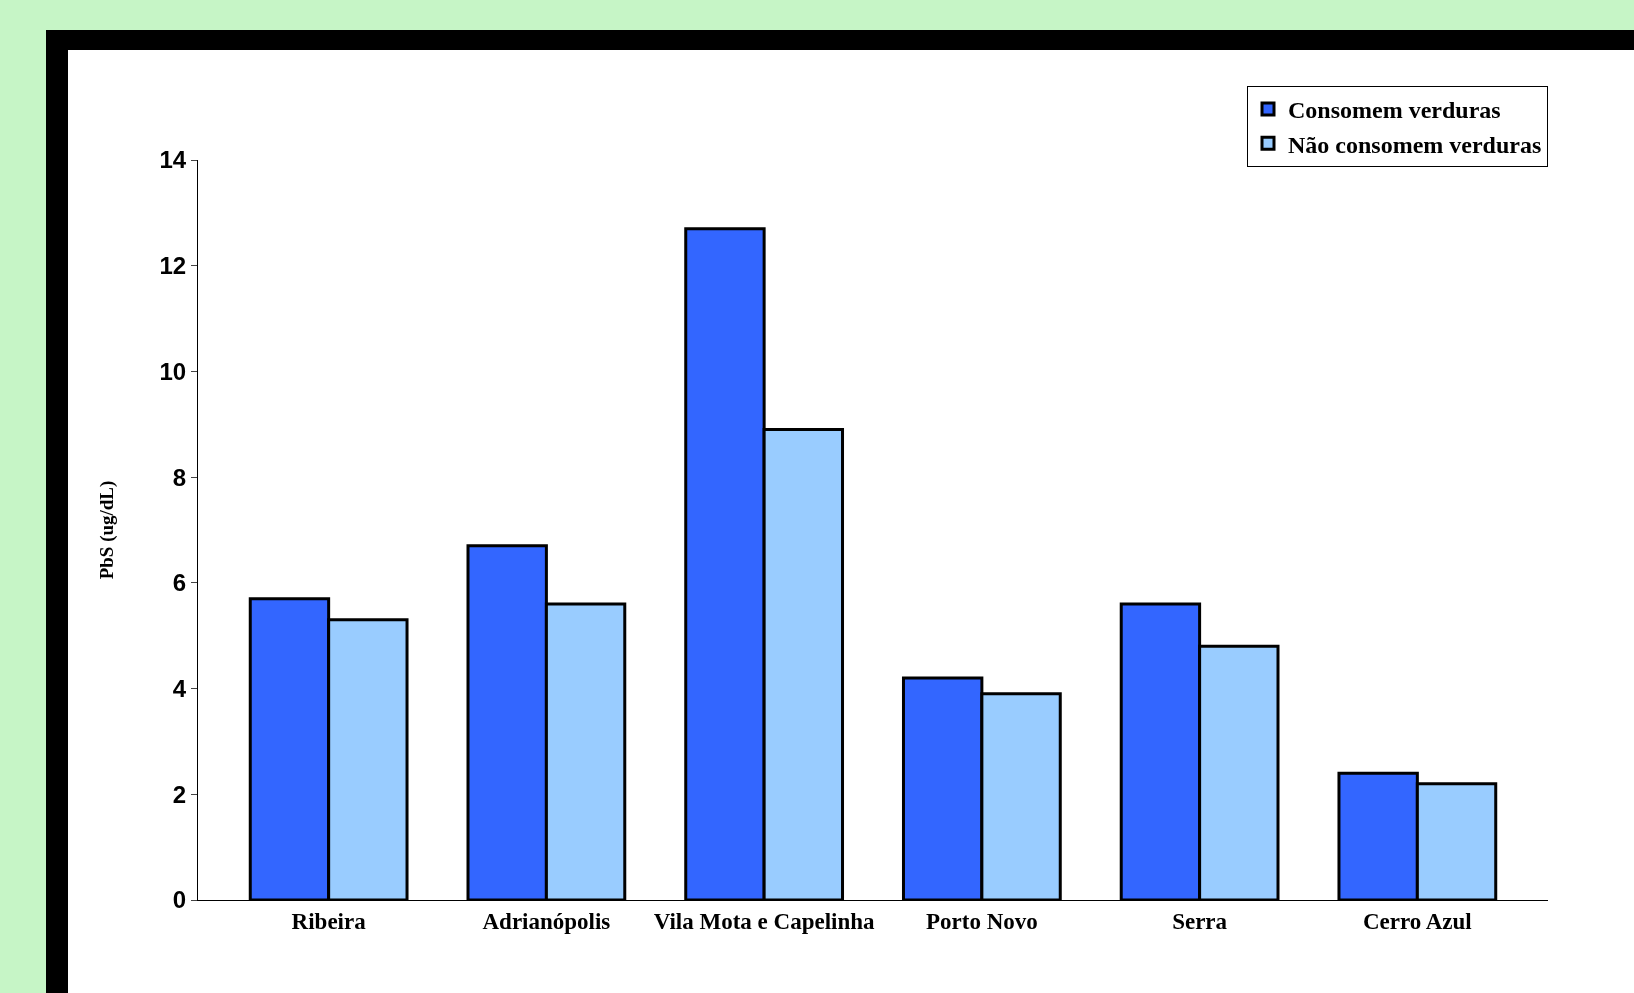 The width and height of the screenshot is (1634, 993). I want to click on y-tick-label: 14, so click(173, 160).